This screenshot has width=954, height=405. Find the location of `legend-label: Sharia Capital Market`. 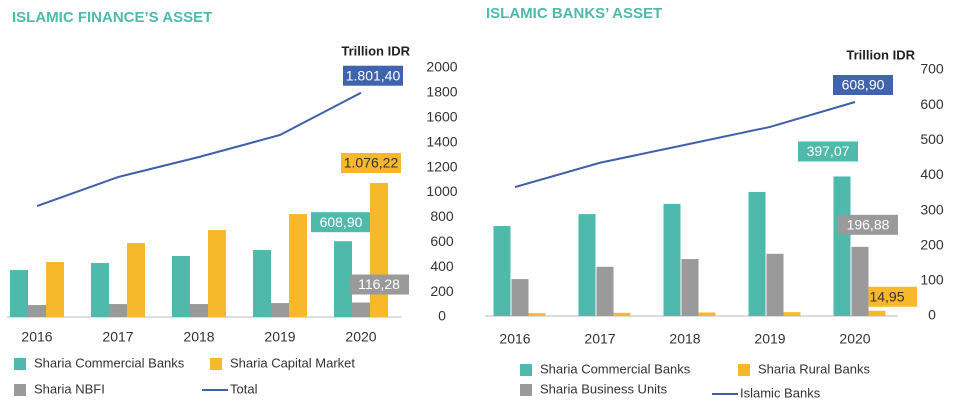

legend-label: Sharia Capital Market is located at coordinates (292, 362).